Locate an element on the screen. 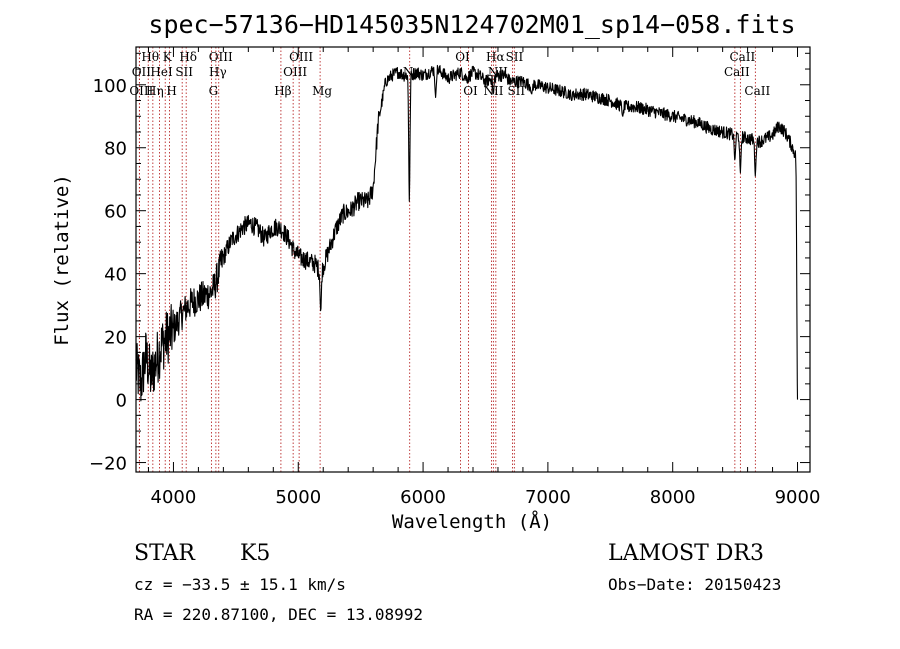 This screenshot has height=649, width=900. x-tick-label: 6000 is located at coordinates (423, 497).